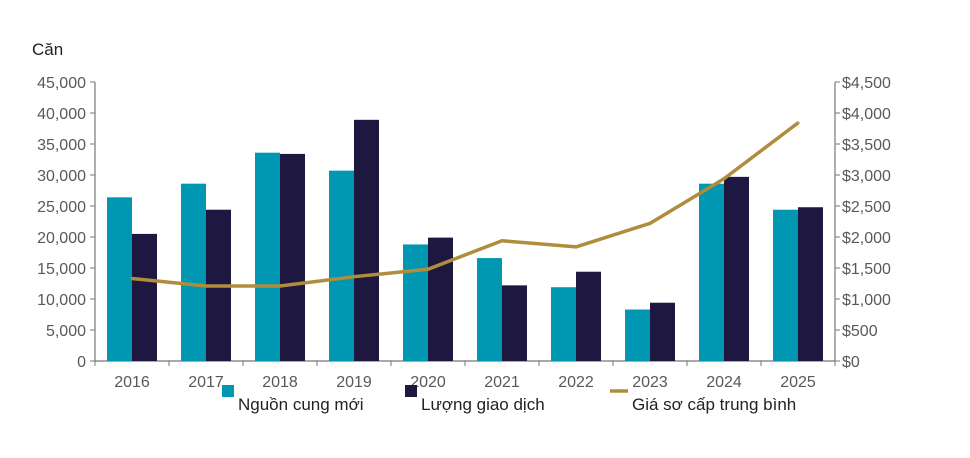 This screenshot has height=458, width=970. Describe the element at coordinates (866, 176) in the screenshot. I see `right-axis-tick-label: $3,000` at that location.